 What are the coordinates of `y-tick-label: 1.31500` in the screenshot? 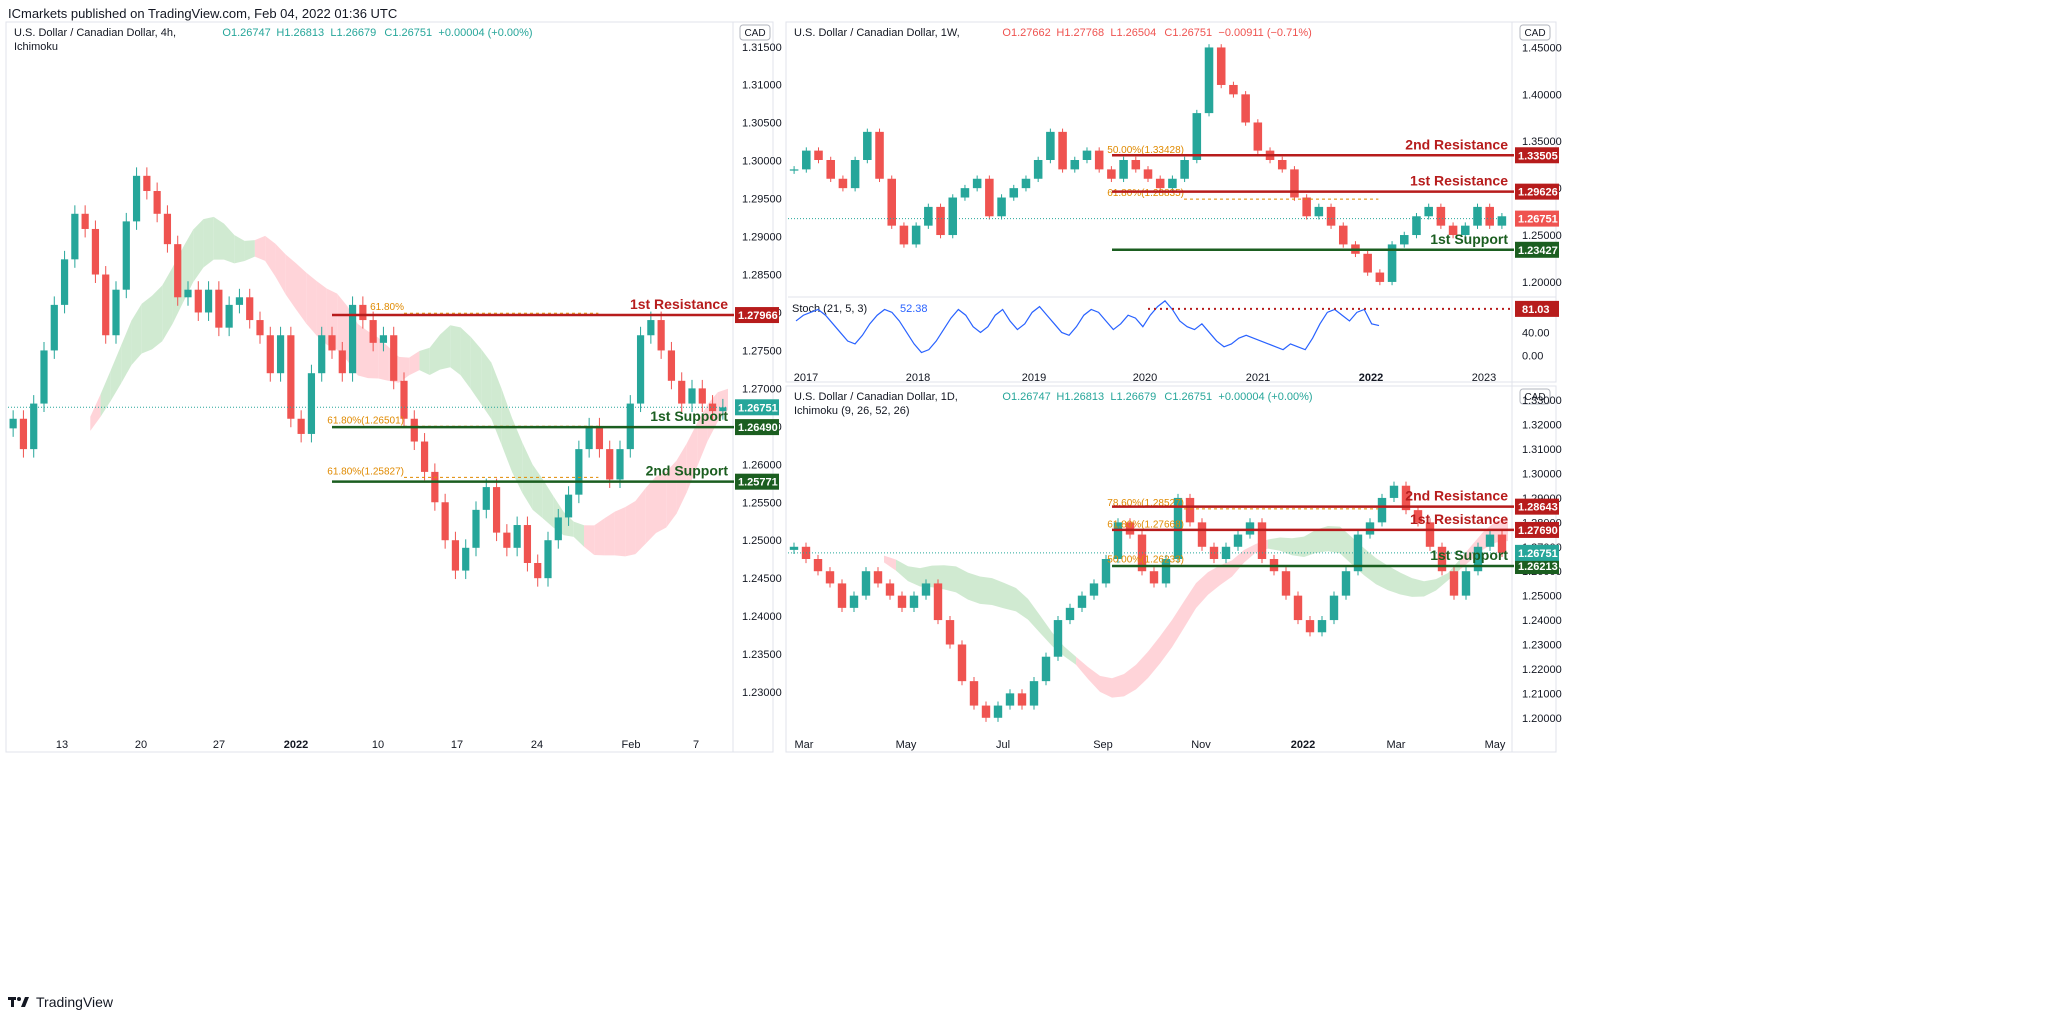 It's located at (762, 48).